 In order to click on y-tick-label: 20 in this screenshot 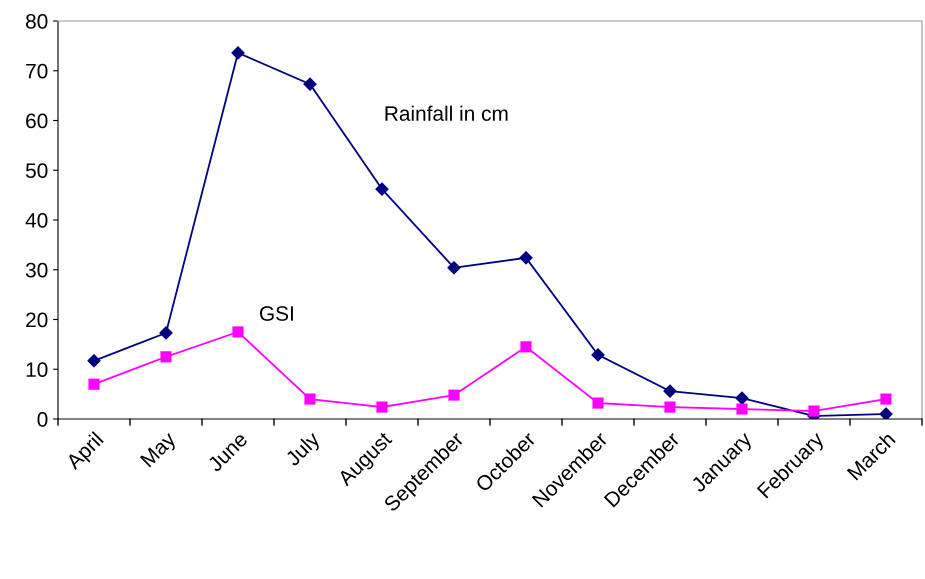, I will do `click(37, 320)`.